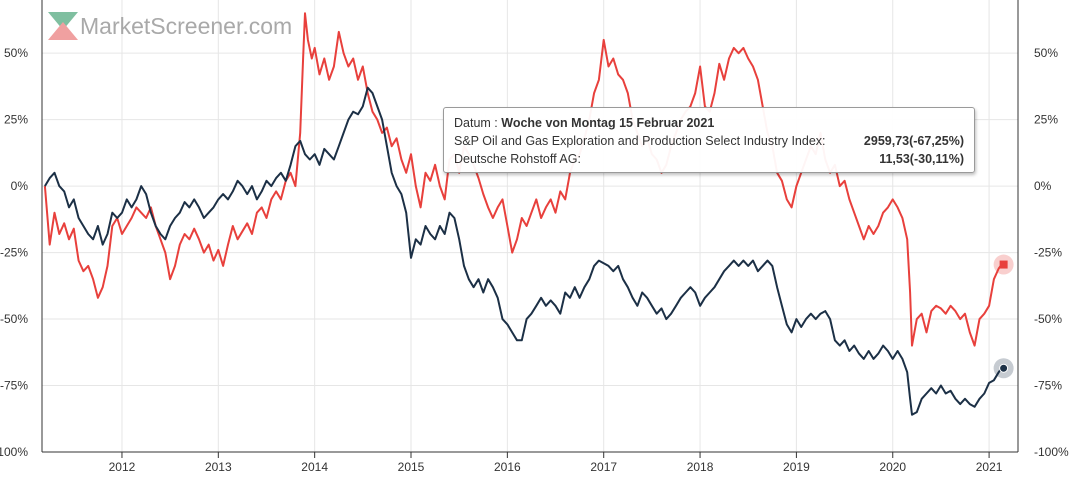 Image resolution: width=1072 pixels, height=489 pixels. Describe the element at coordinates (892, 467) in the screenshot. I see `x-tick-label: 2020` at that location.